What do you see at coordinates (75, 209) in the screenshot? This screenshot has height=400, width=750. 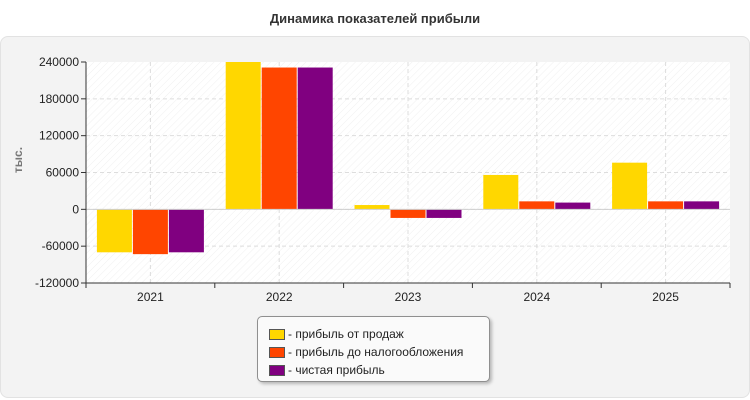 I see `y-tick-label: 0` at bounding box center [75, 209].